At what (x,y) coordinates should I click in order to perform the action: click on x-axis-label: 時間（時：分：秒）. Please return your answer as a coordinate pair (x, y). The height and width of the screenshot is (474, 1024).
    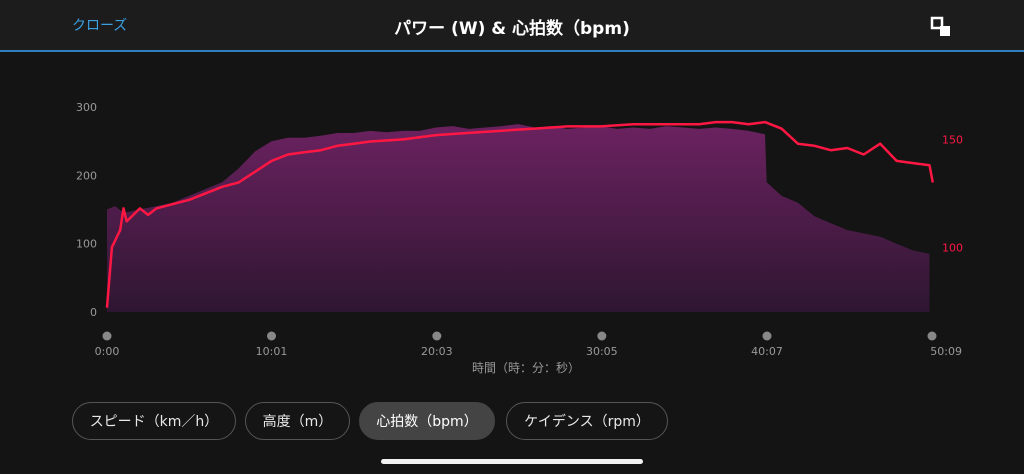
    Looking at the image, I should click on (526, 368).